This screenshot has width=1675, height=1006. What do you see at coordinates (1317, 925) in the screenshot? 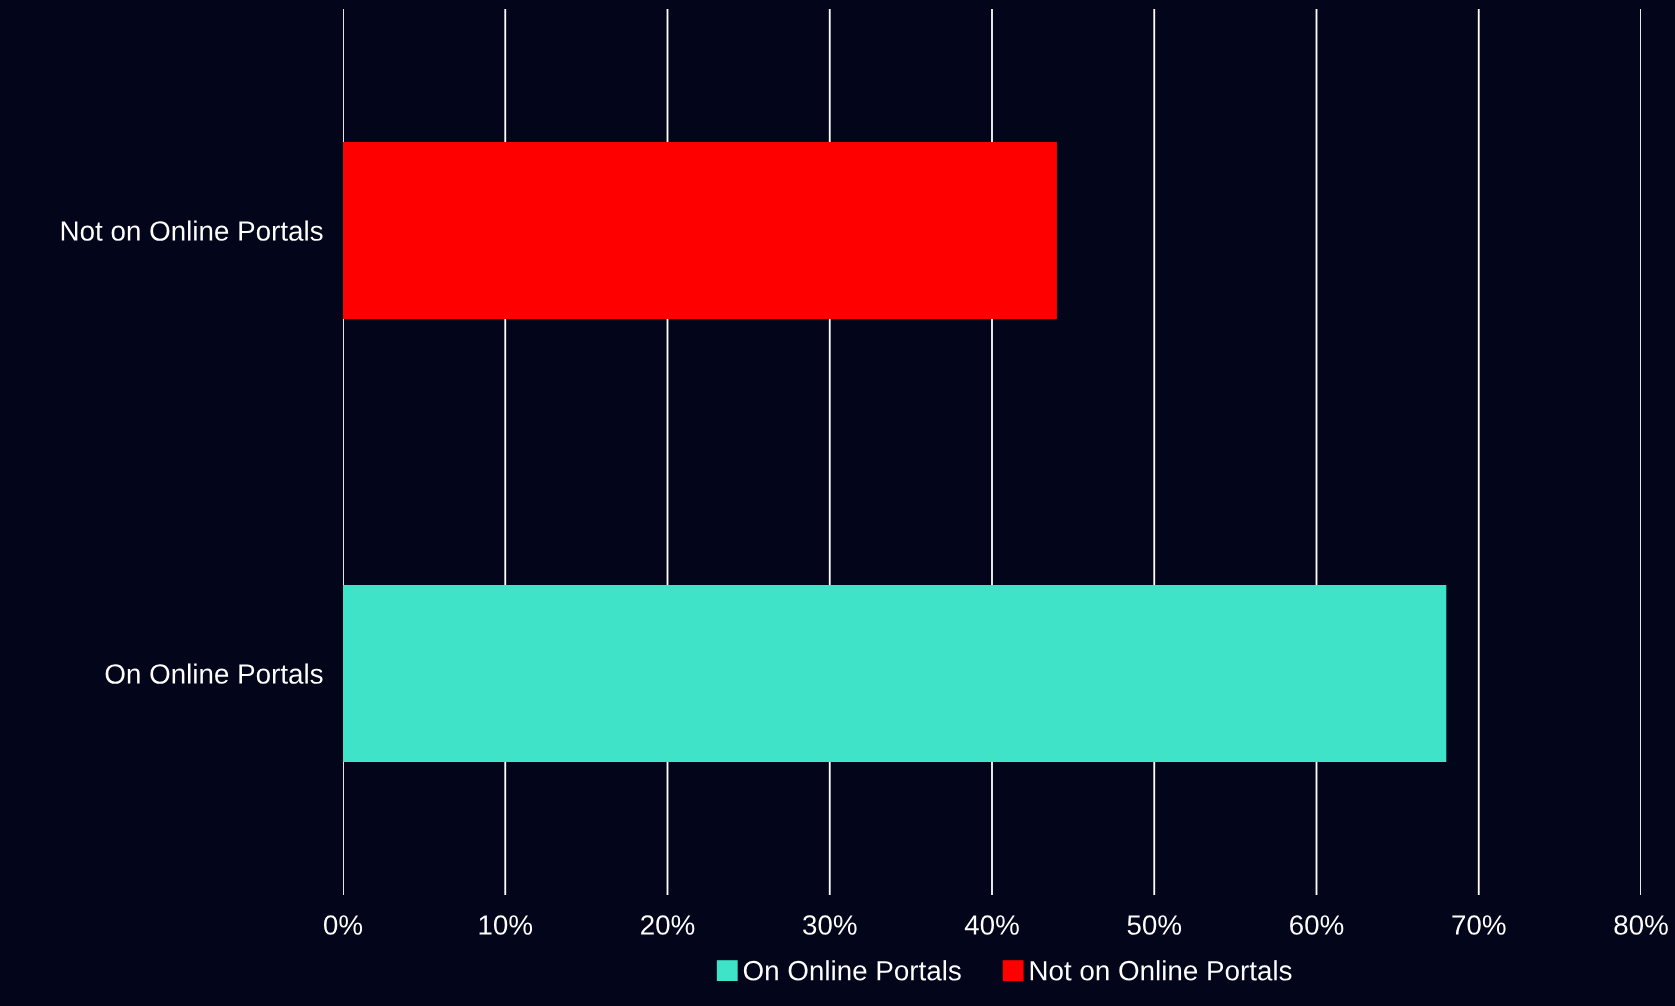
I see `x-tick-label: 60%` at bounding box center [1317, 925].